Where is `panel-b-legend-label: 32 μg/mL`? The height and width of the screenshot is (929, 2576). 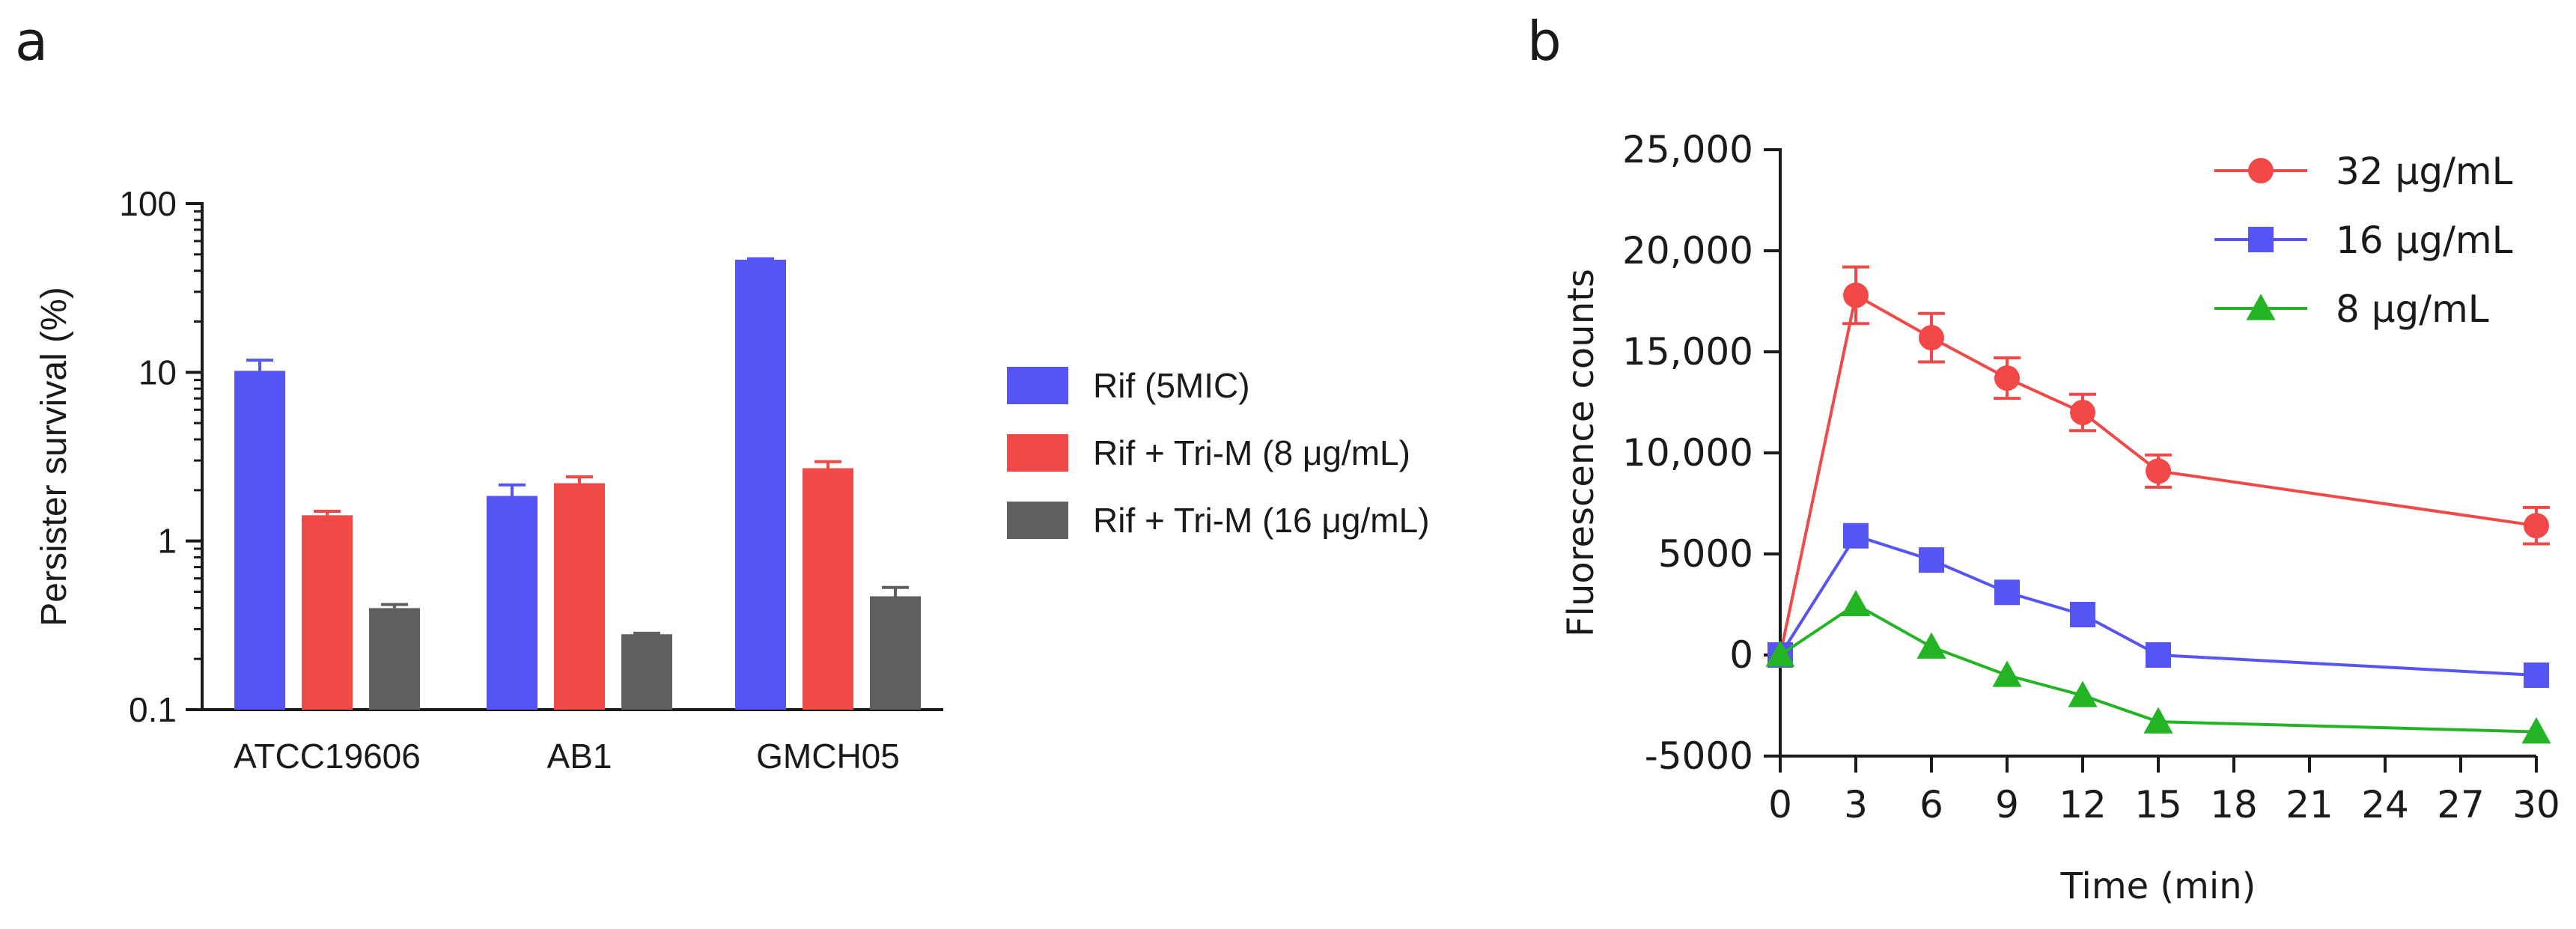 panel-b-legend-label: 32 μg/mL is located at coordinates (2424, 171).